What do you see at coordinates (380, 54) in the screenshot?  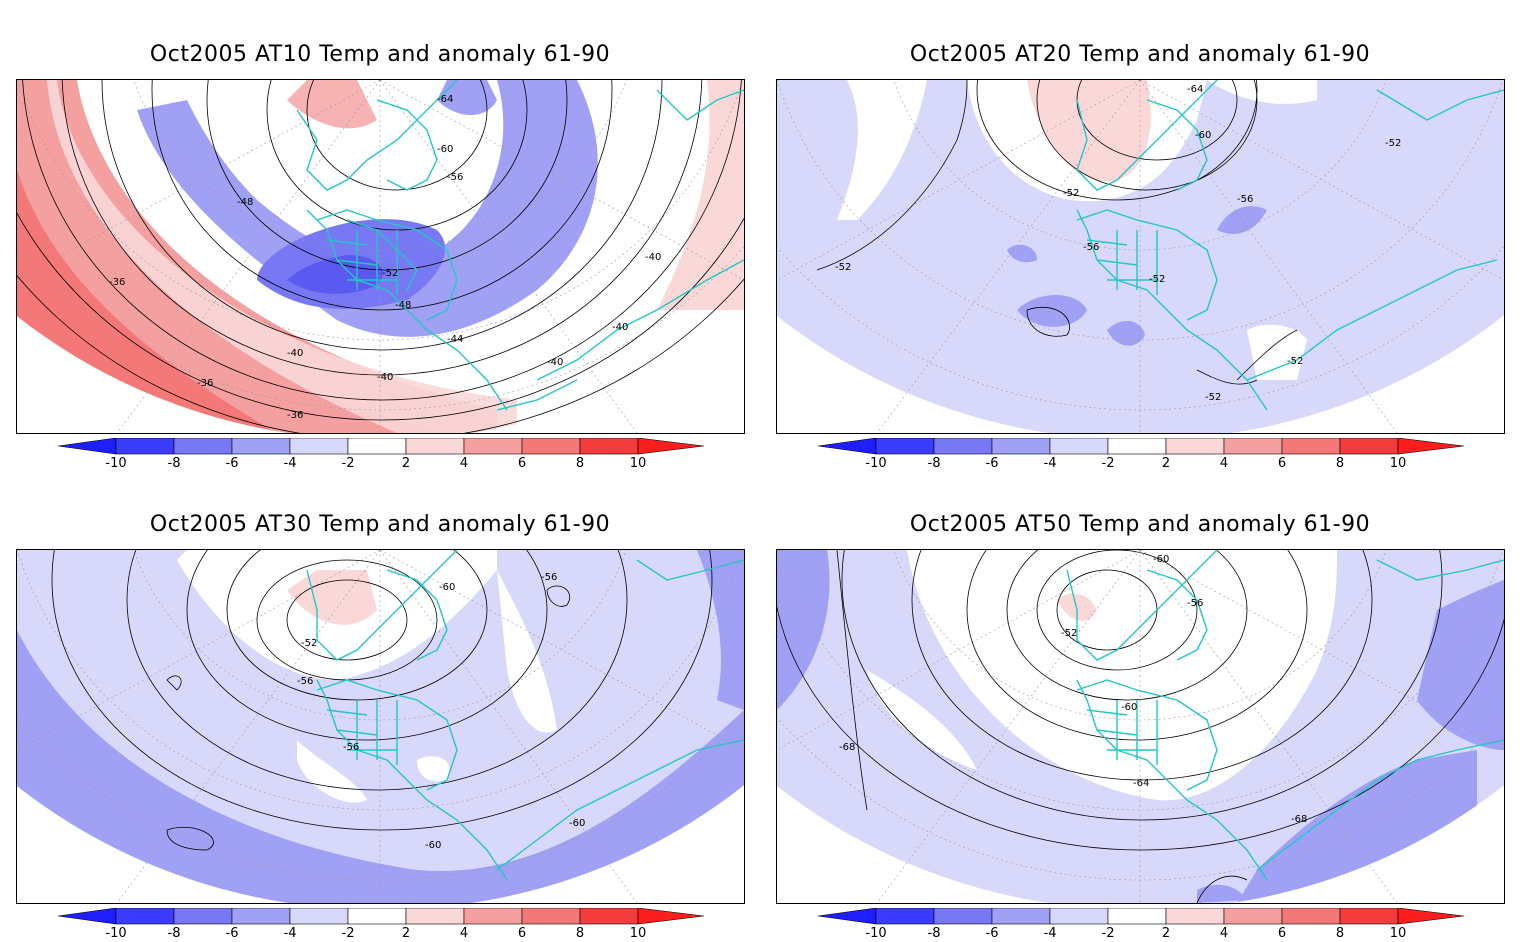 I see `panel-title: Oct2005 AT10 Temp and anomaly 61-90` at bounding box center [380, 54].